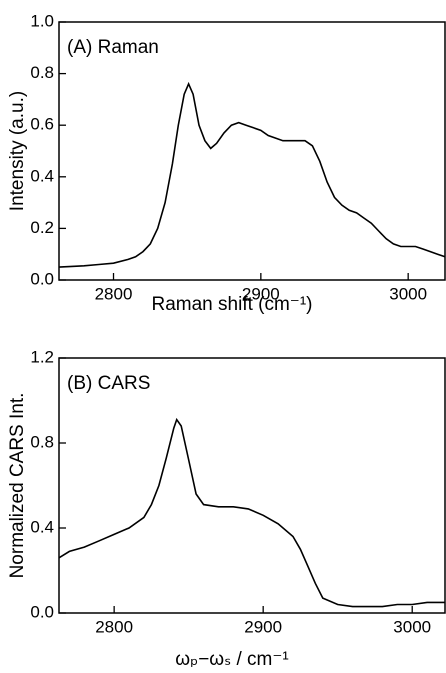  What do you see at coordinates (42, 124) in the screenshot?
I see `y-tick-label: 0.6` at bounding box center [42, 124].